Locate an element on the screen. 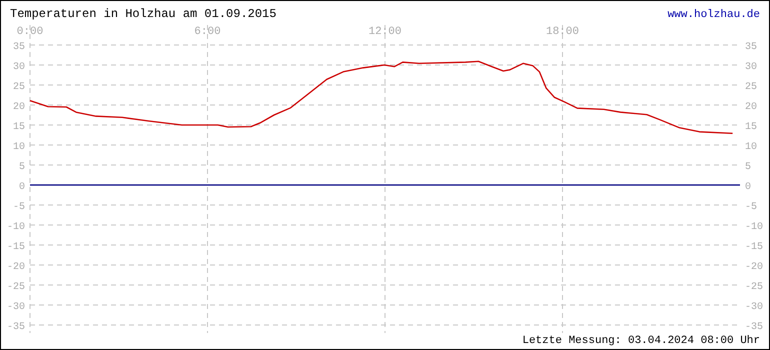 The image size is (770, 350). y2-tick-label: 10 is located at coordinates (751, 147).